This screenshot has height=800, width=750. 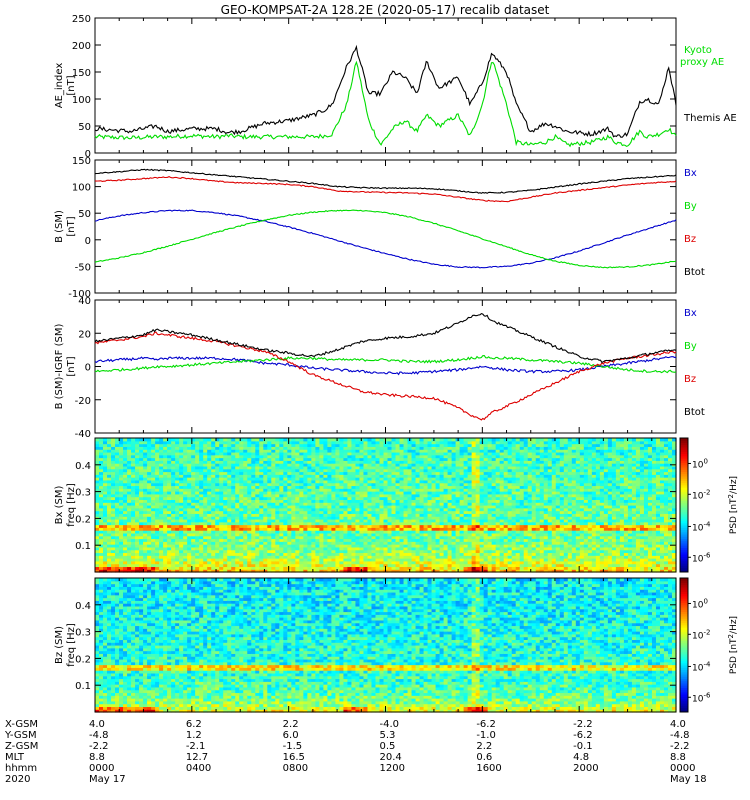 I want to click on series-line-btot, so click(x=385, y=181).